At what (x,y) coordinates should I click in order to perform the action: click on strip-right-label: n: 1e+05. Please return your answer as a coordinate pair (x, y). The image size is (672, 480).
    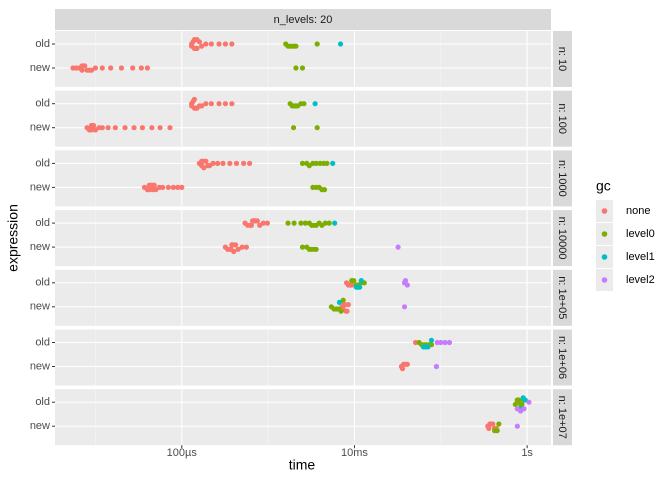
    Looking at the image, I should click on (562, 297).